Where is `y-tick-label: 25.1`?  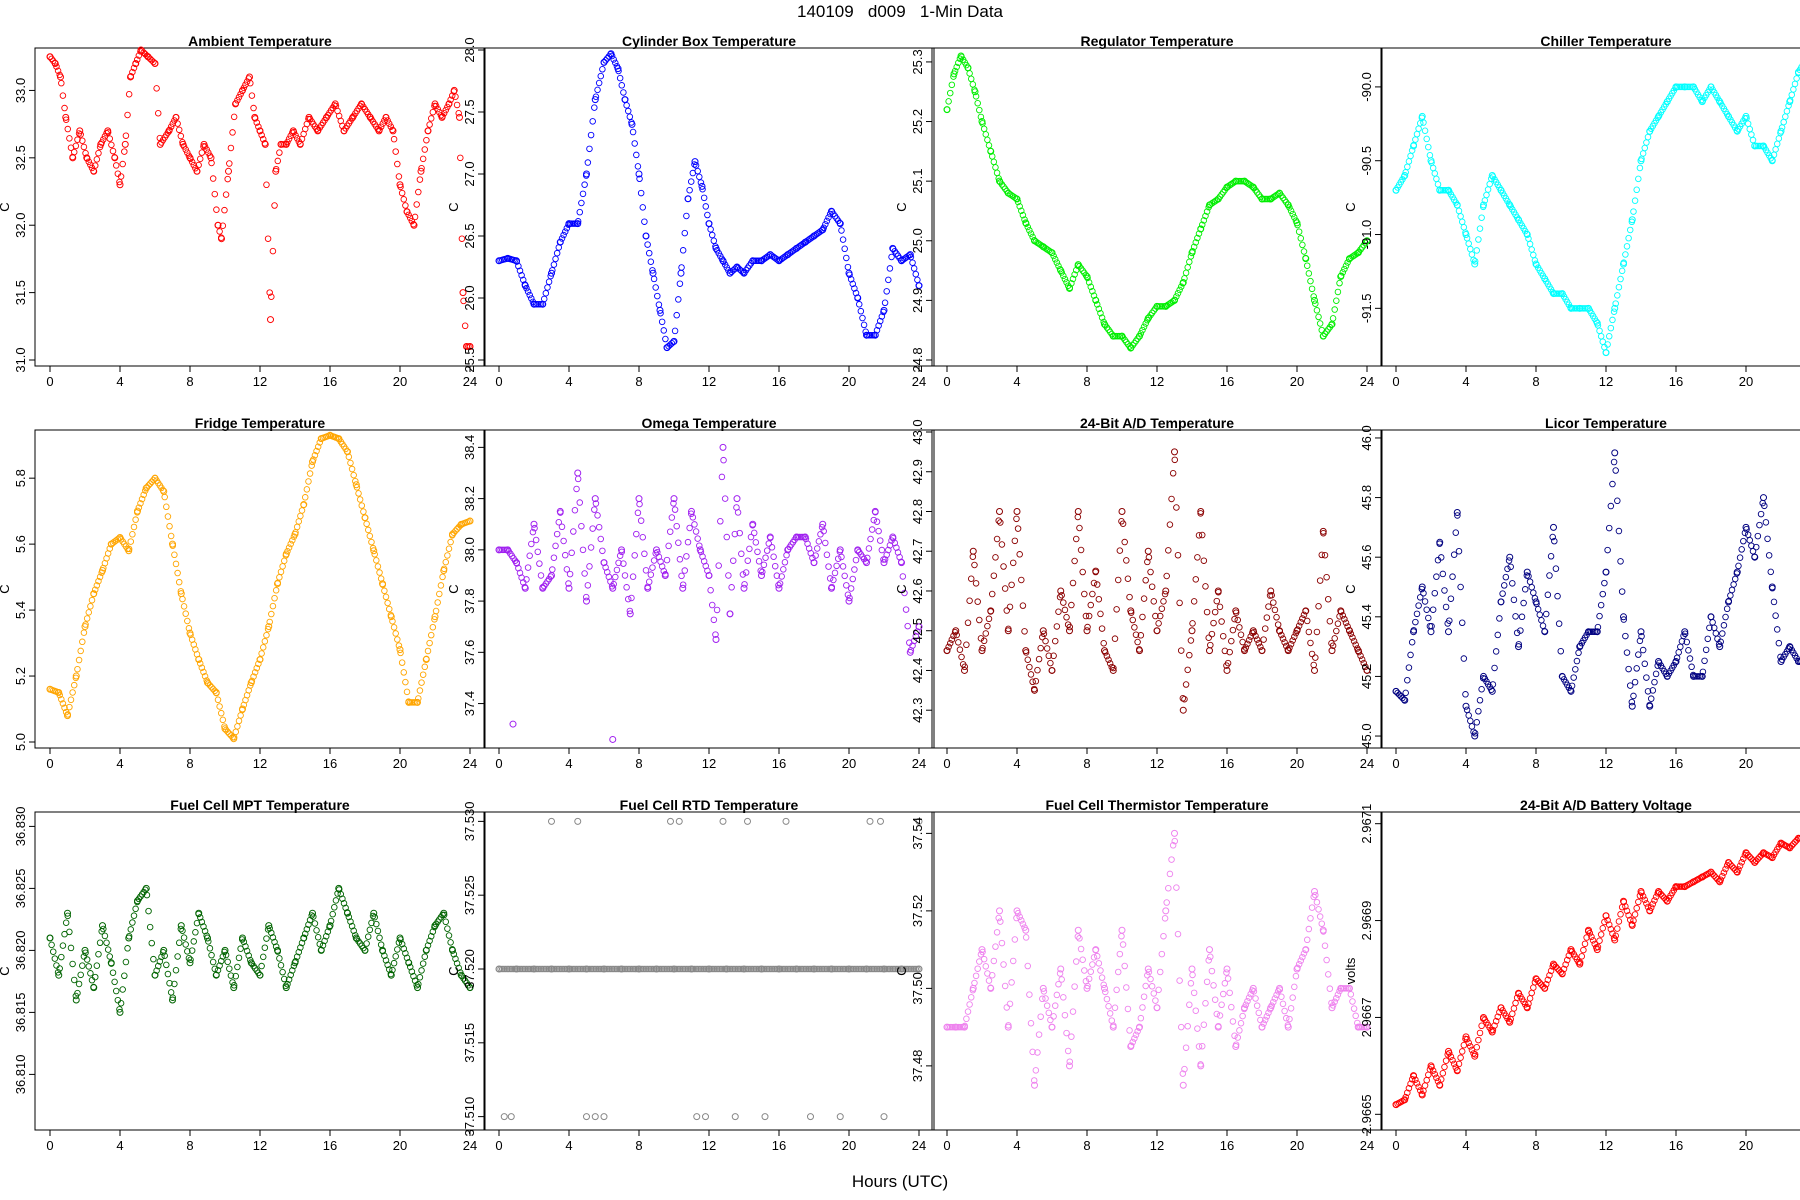
y-tick-label: 25.1 is located at coordinates (917, 180).